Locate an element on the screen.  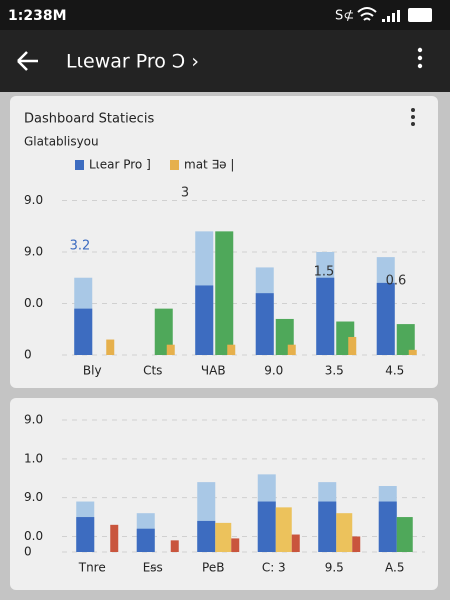
status-icons: S⊄ is located at coordinates (344, 16).